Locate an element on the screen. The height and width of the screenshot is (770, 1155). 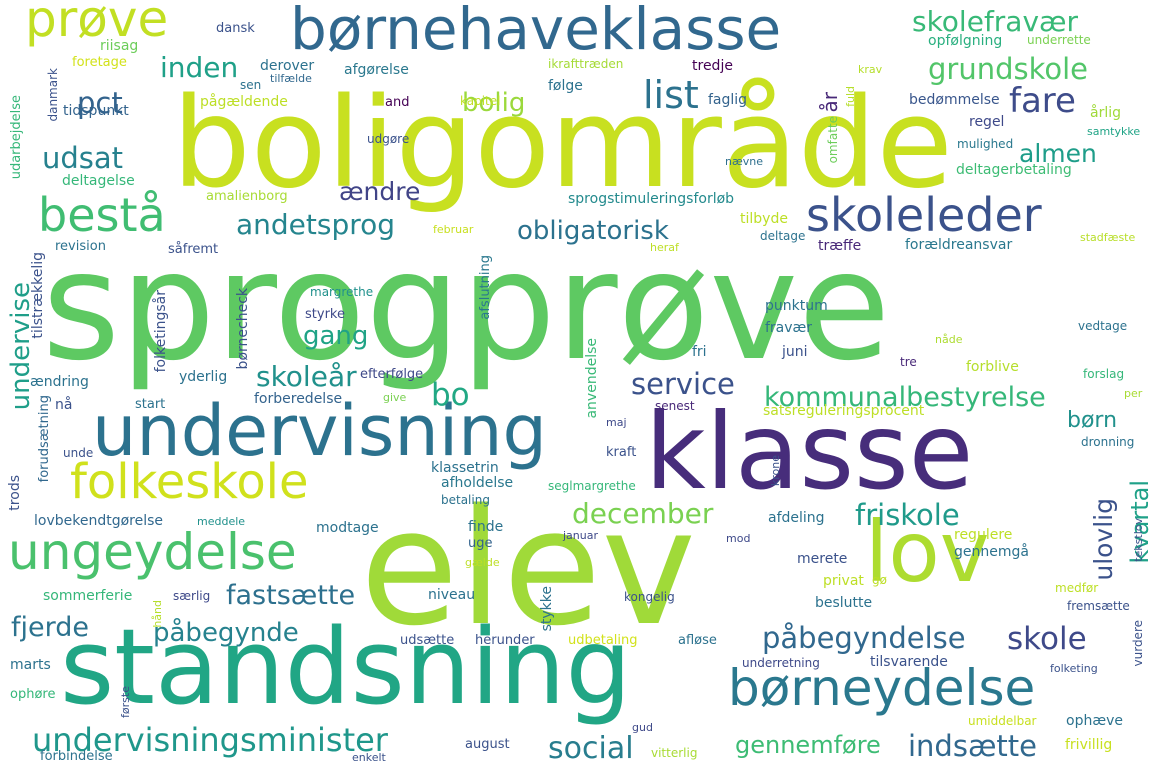
word-lov: lov is located at coordinates (927, 552).